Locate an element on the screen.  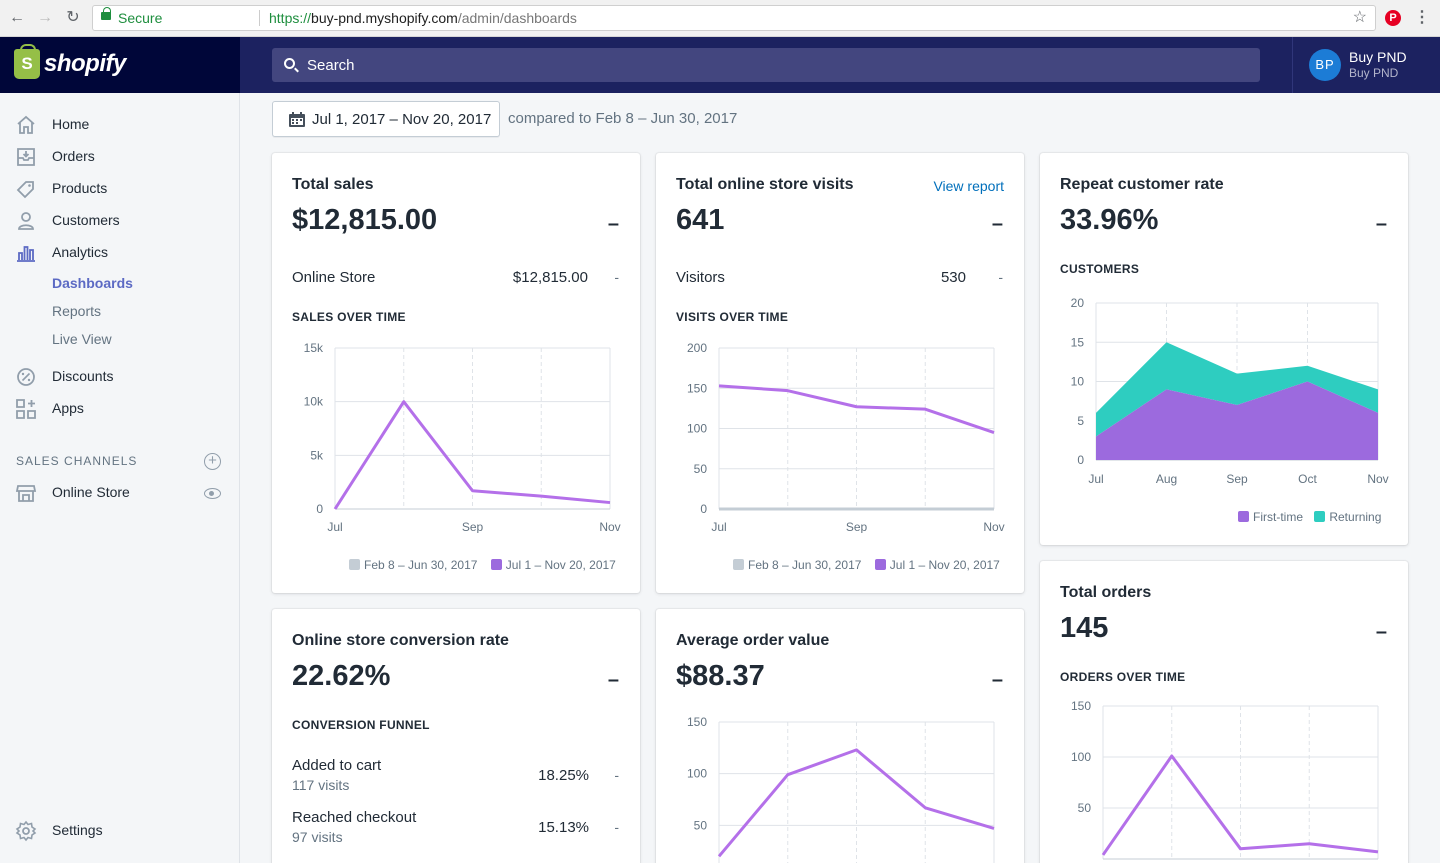
sidebar-item-orders: Orders is located at coordinates (119, 157).